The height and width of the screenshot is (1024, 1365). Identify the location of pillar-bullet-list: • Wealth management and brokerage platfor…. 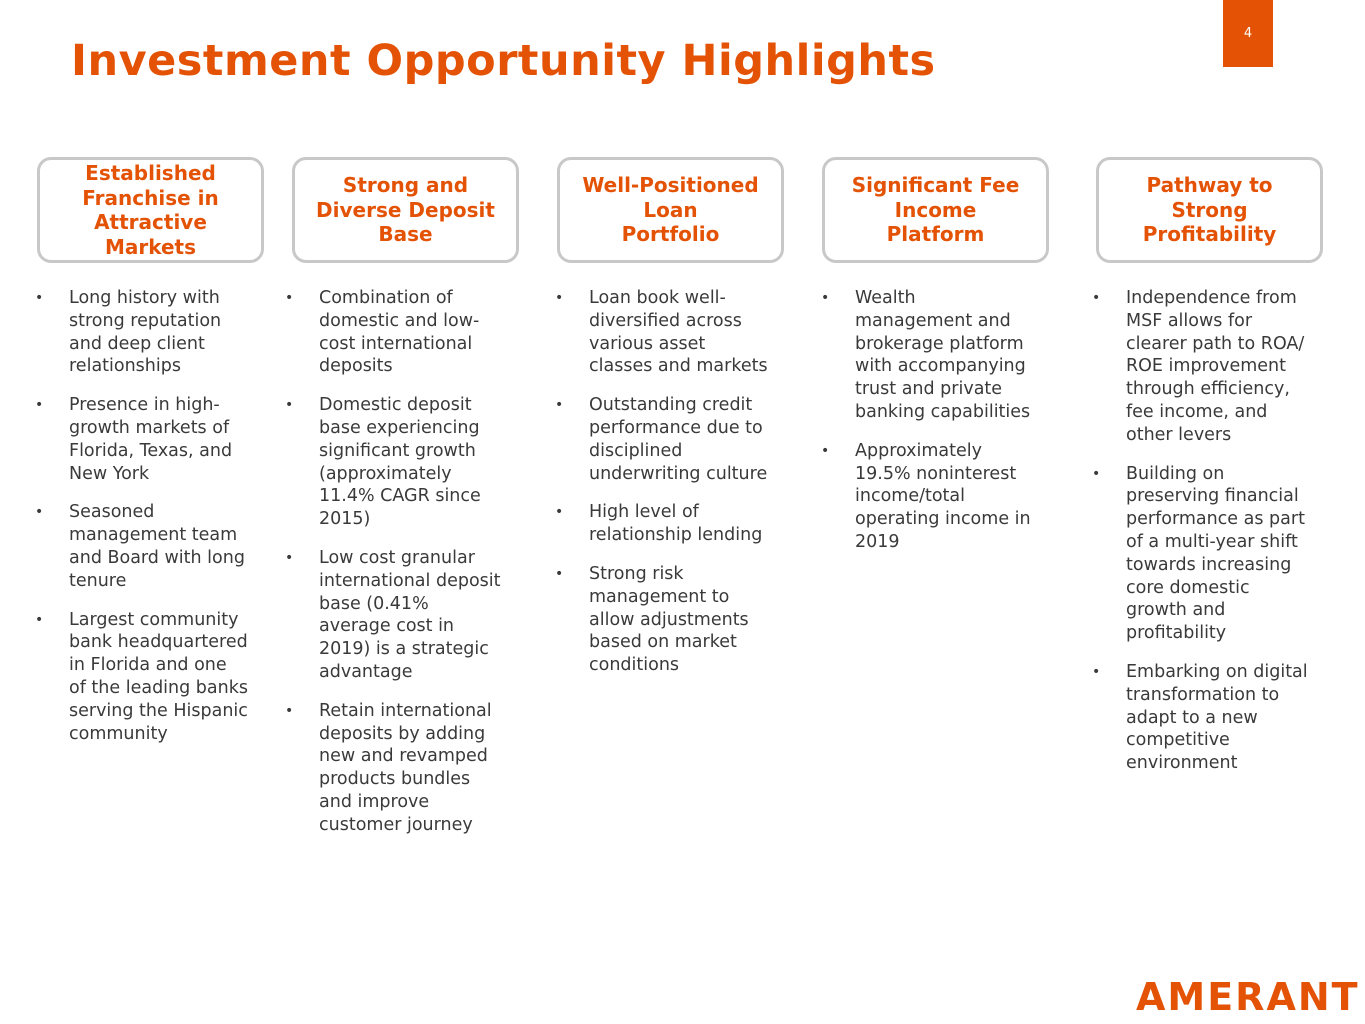
(926, 428).